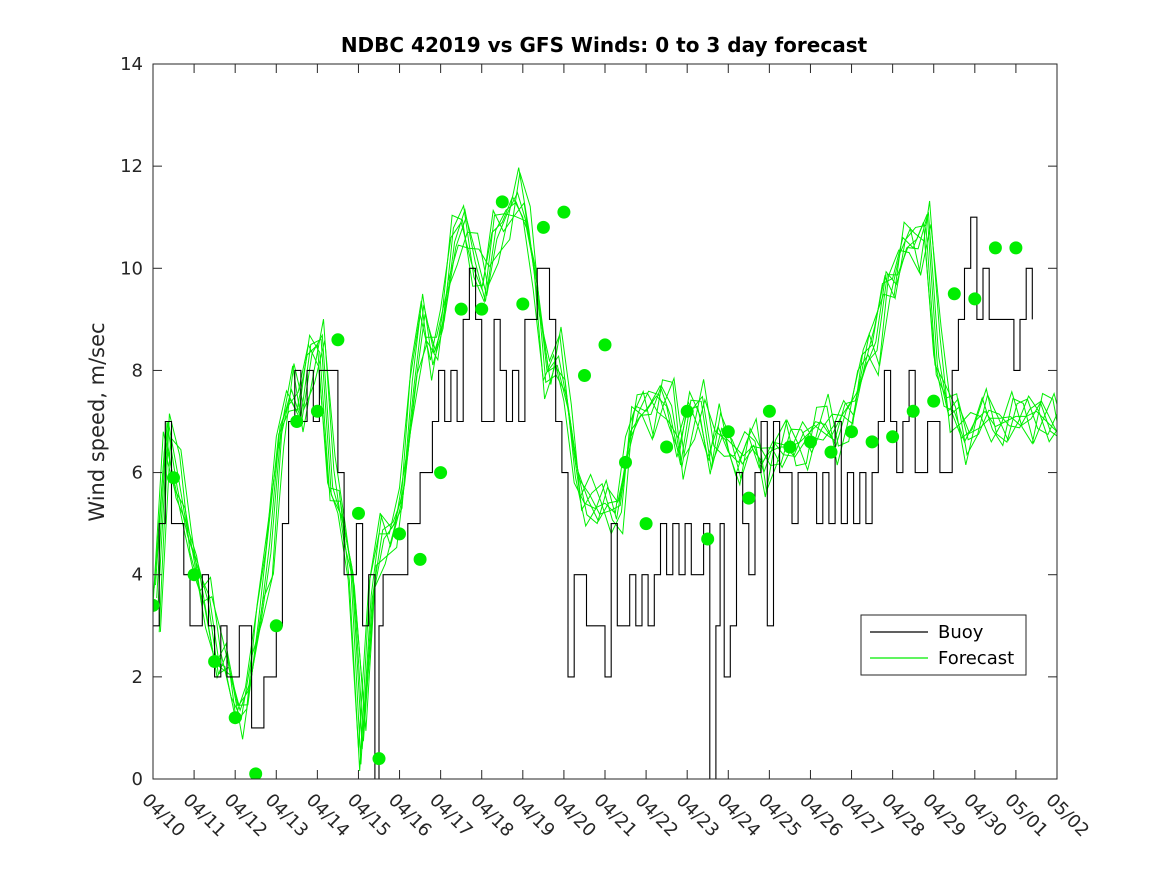 The image size is (1167, 875). What do you see at coordinates (97, 421) in the screenshot?
I see `y-axis-label: Wind speed, m/sec` at bounding box center [97, 421].